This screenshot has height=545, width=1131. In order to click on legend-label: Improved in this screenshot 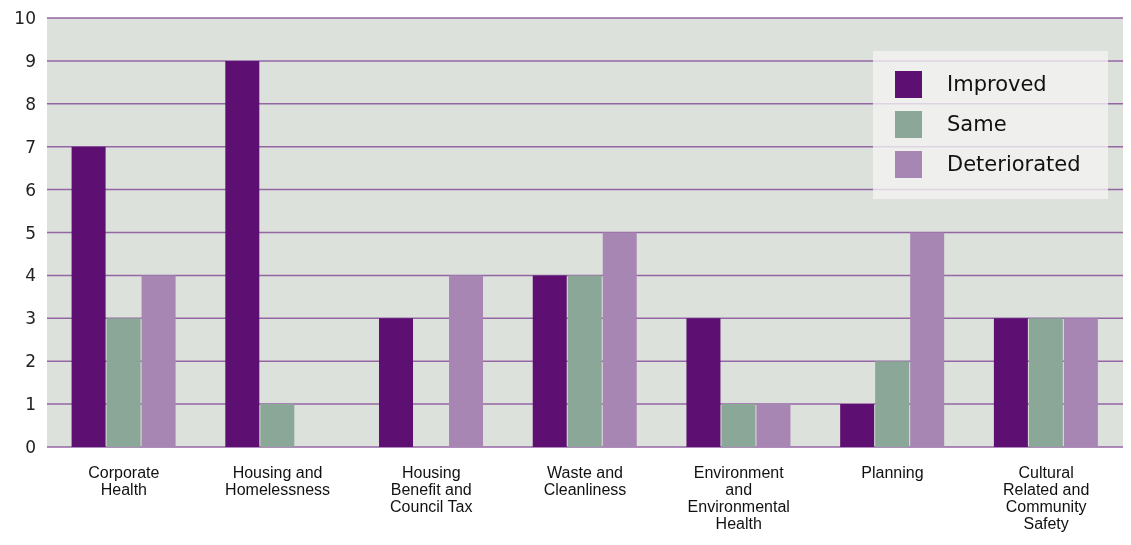, I will do `click(997, 84)`.